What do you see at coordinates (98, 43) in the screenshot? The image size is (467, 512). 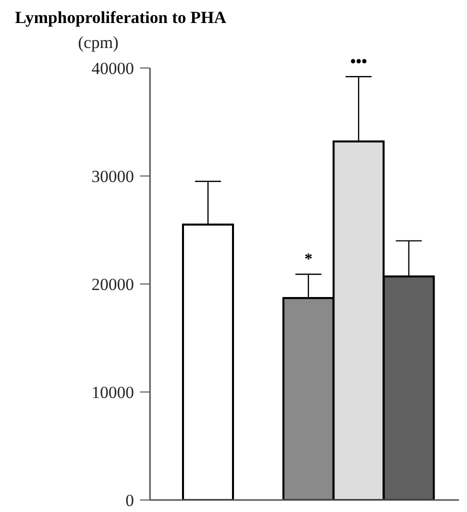 I see `y-axis-title: (cpm)` at bounding box center [98, 43].